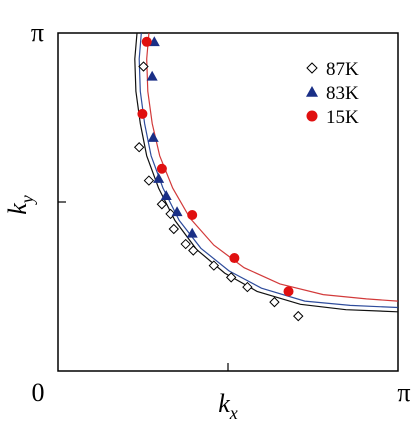 The image size is (415, 425). I want to click on legend-marker-83k, so click(312, 91).